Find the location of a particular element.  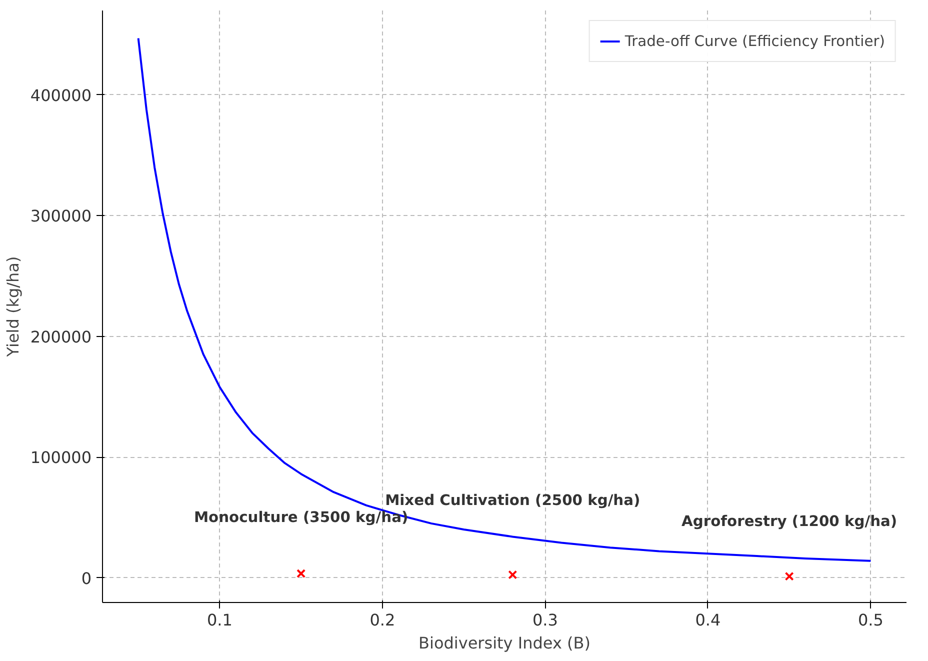

annotation: Monoculture (3500 kg/ha) is located at coordinates (301, 517).